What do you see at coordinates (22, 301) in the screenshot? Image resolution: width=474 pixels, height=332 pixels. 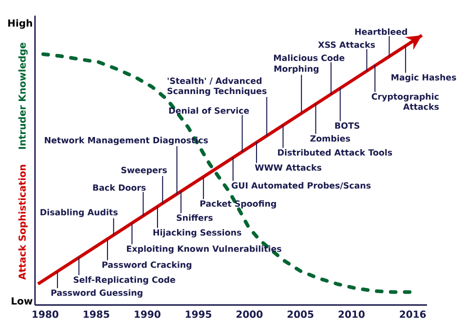 I see `text: Low` at bounding box center [22, 301].